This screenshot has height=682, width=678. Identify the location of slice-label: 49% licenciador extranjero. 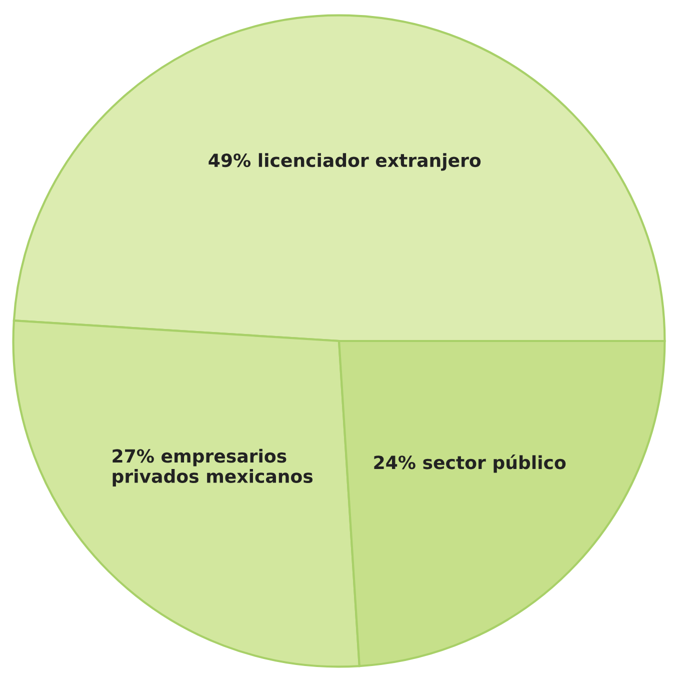
(344, 162).